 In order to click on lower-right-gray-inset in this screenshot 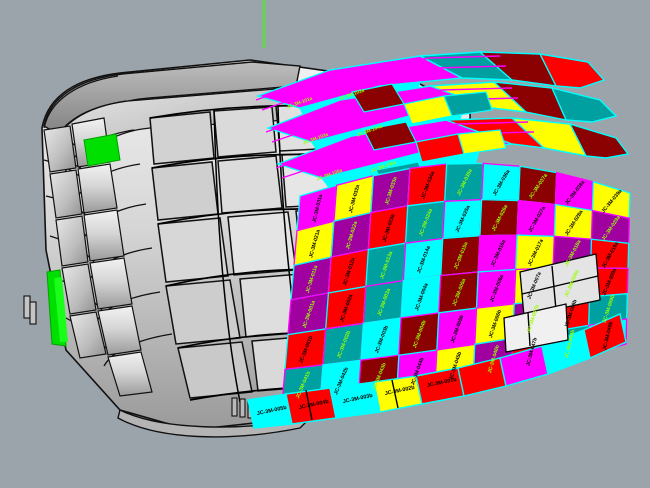, I will do `click(552, 303)`.